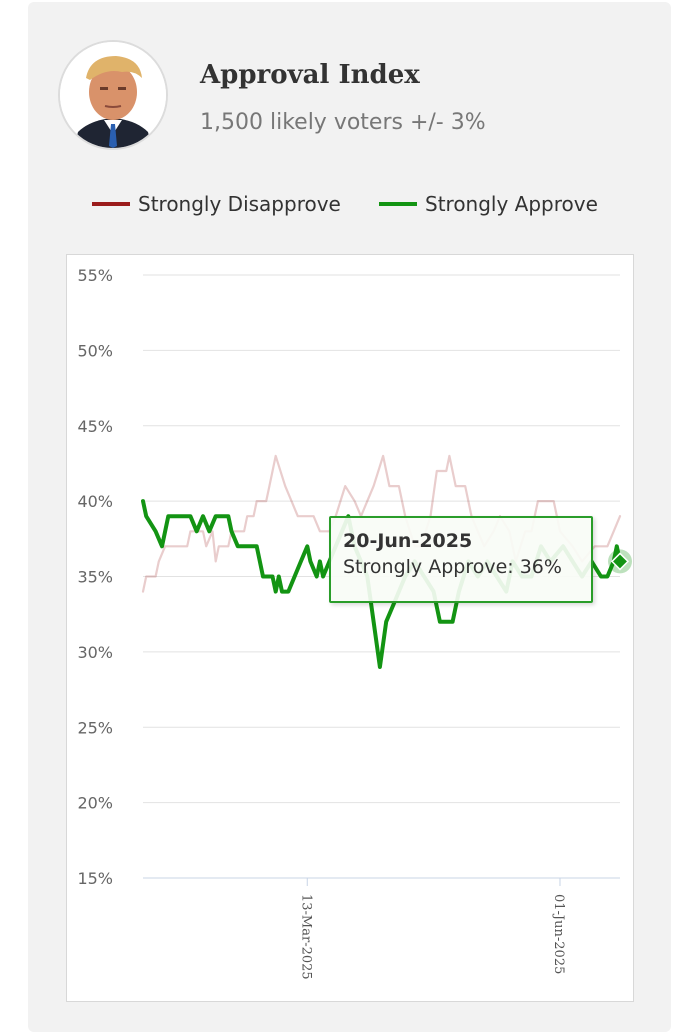 The width and height of the screenshot is (699, 1032). I want to click on chart-legend: Strongly Disapprove Strongly Approve, so click(349, 207).